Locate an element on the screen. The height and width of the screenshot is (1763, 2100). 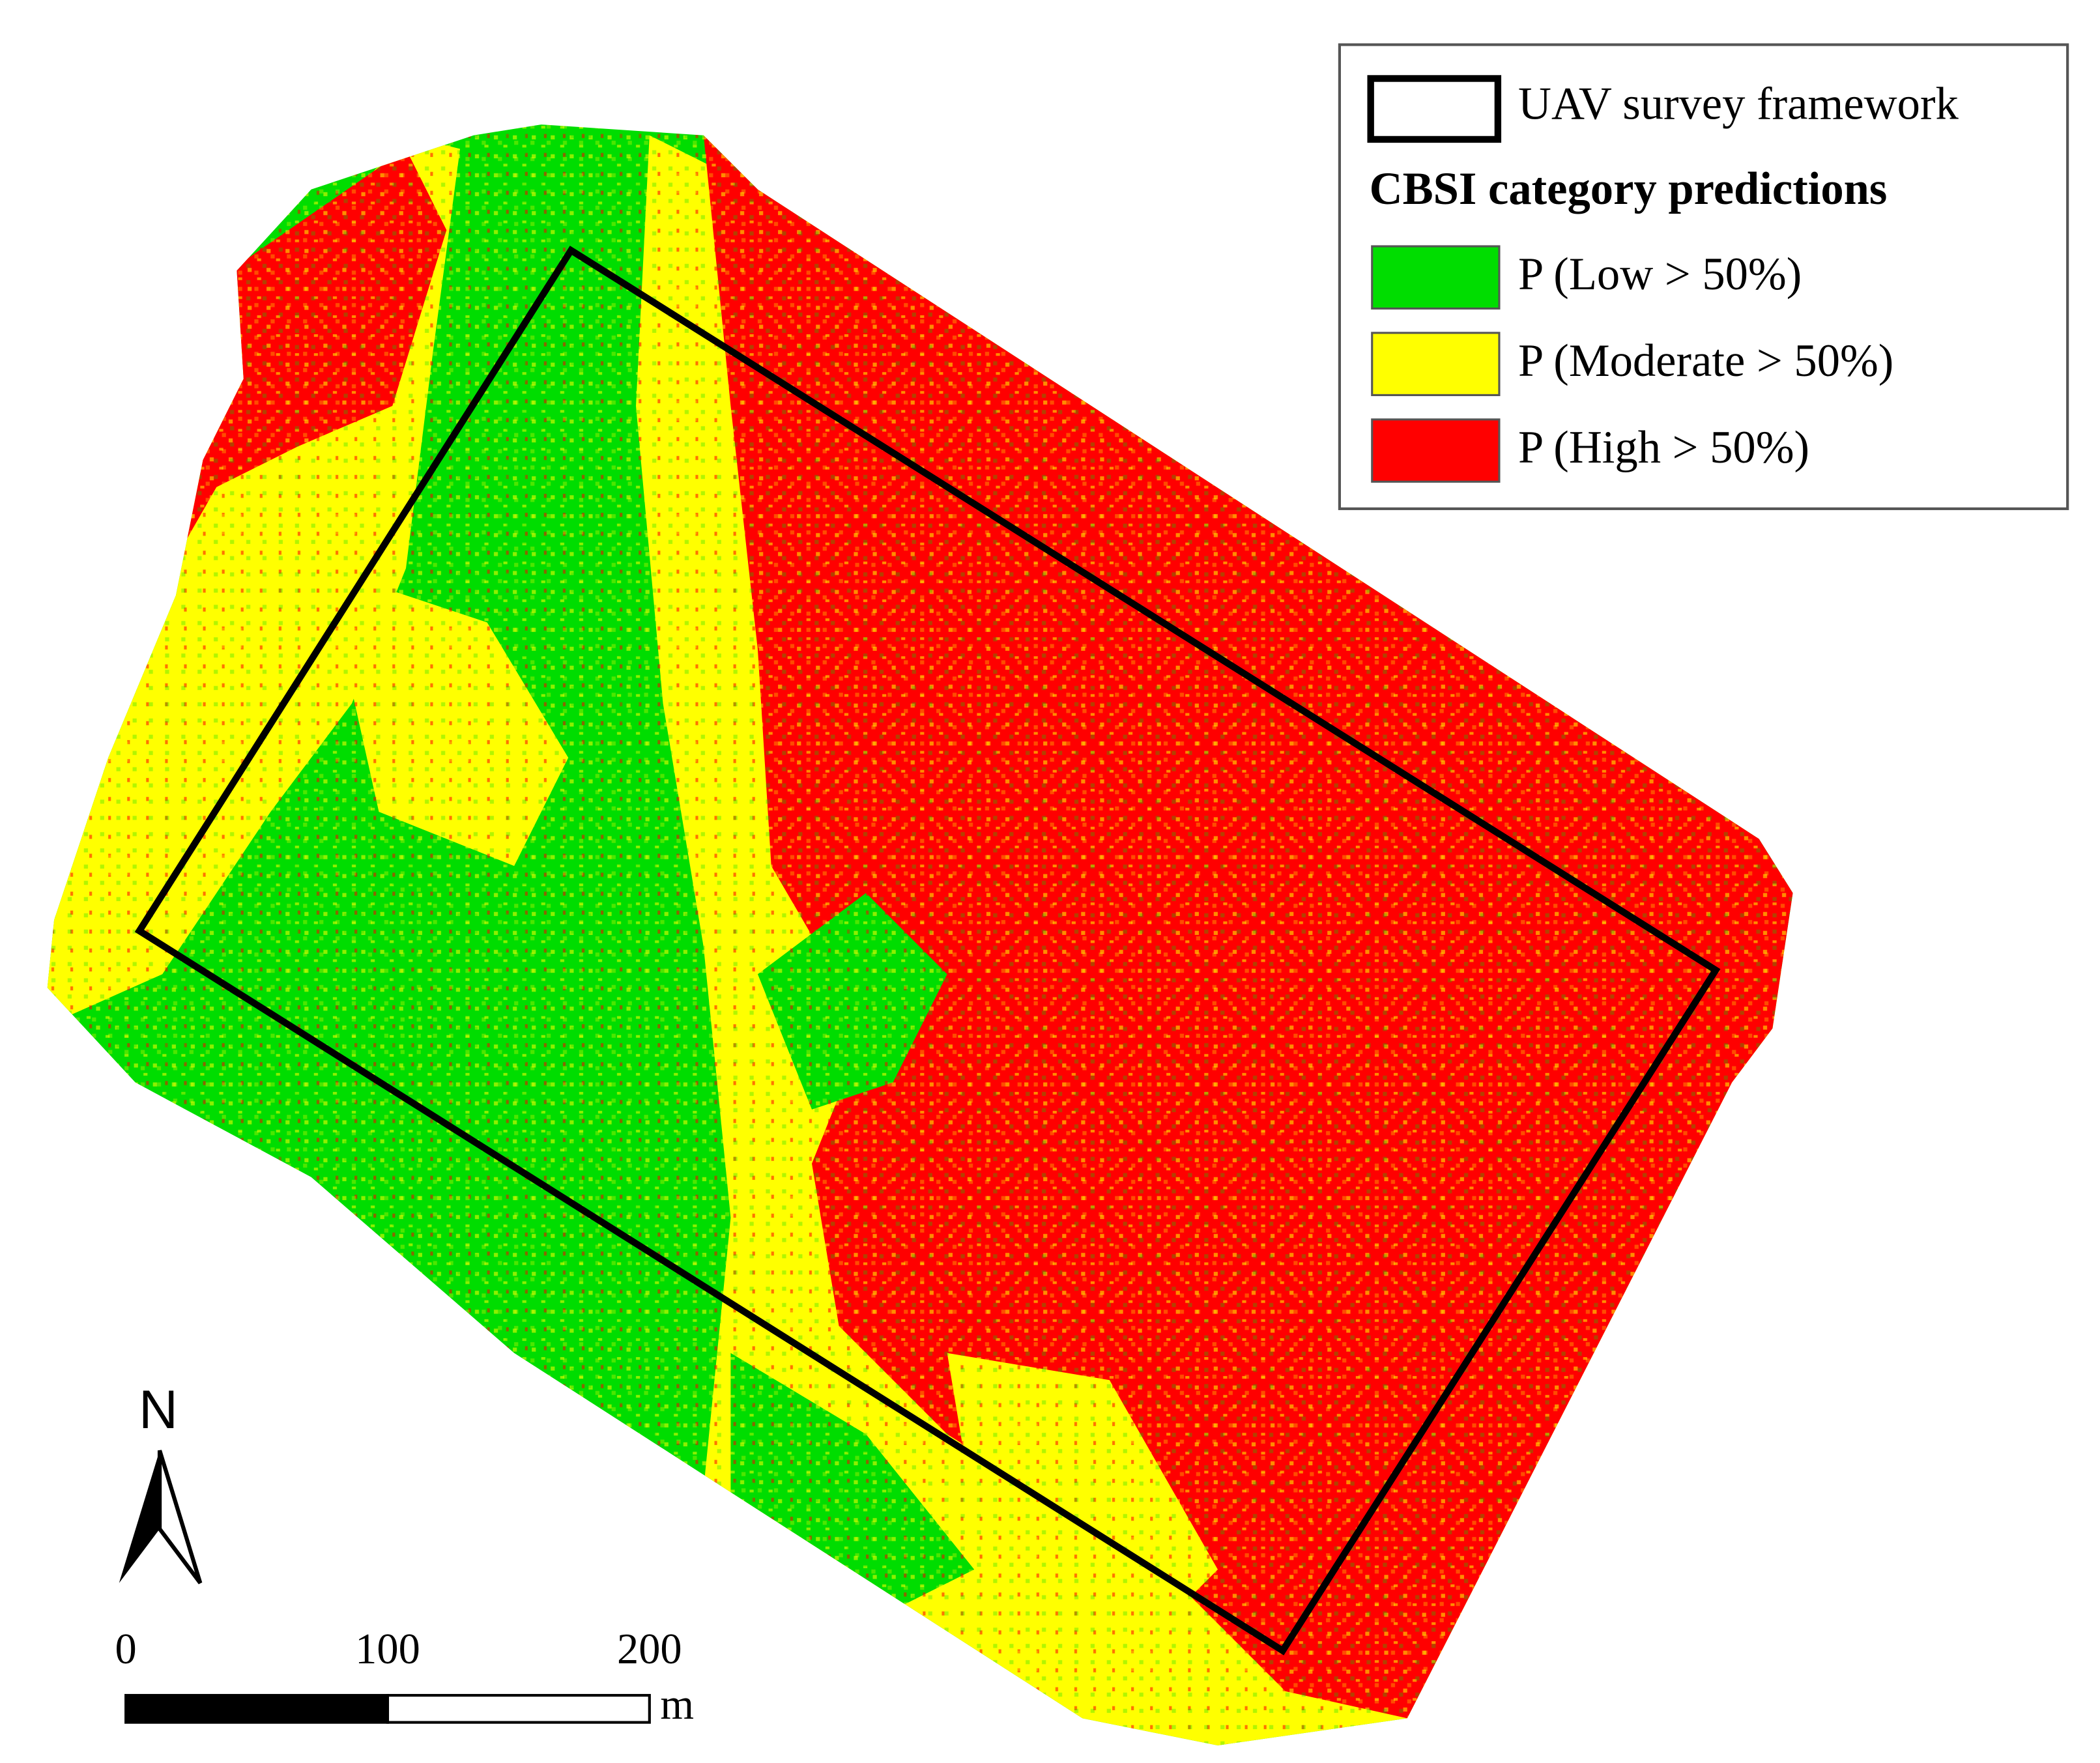
north-arrow-left is located at coordinates (139, 1517).